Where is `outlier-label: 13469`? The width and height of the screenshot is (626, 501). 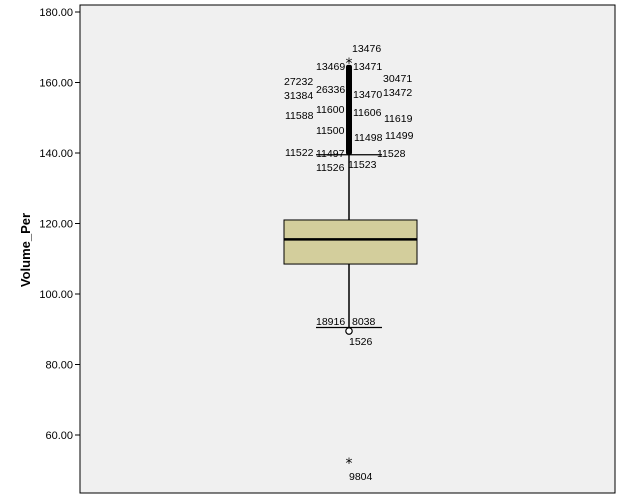 outlier-label: 13469 is located at coordinates (330, 67).